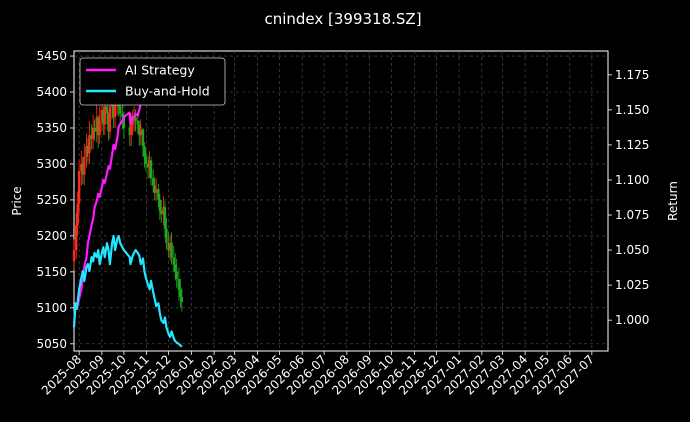  What do you see at coordinates (632, 145) in the screenshot?
I see `y-right-tick-label: 1.125` at bounding box center [632, 145].